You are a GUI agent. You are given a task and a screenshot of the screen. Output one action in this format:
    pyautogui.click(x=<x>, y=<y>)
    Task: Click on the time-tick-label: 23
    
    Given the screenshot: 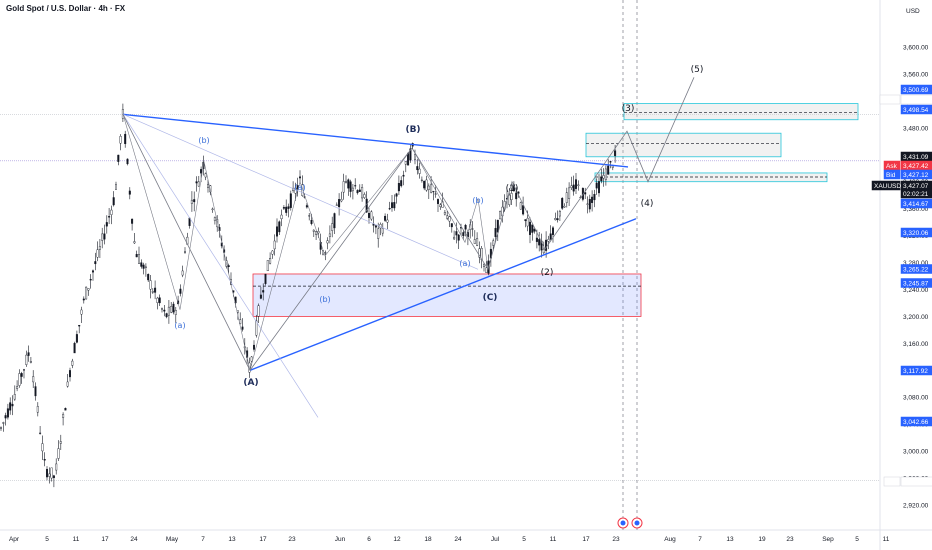 What is the action you would take?
    pyautogui.click(x=292, y=539)
    